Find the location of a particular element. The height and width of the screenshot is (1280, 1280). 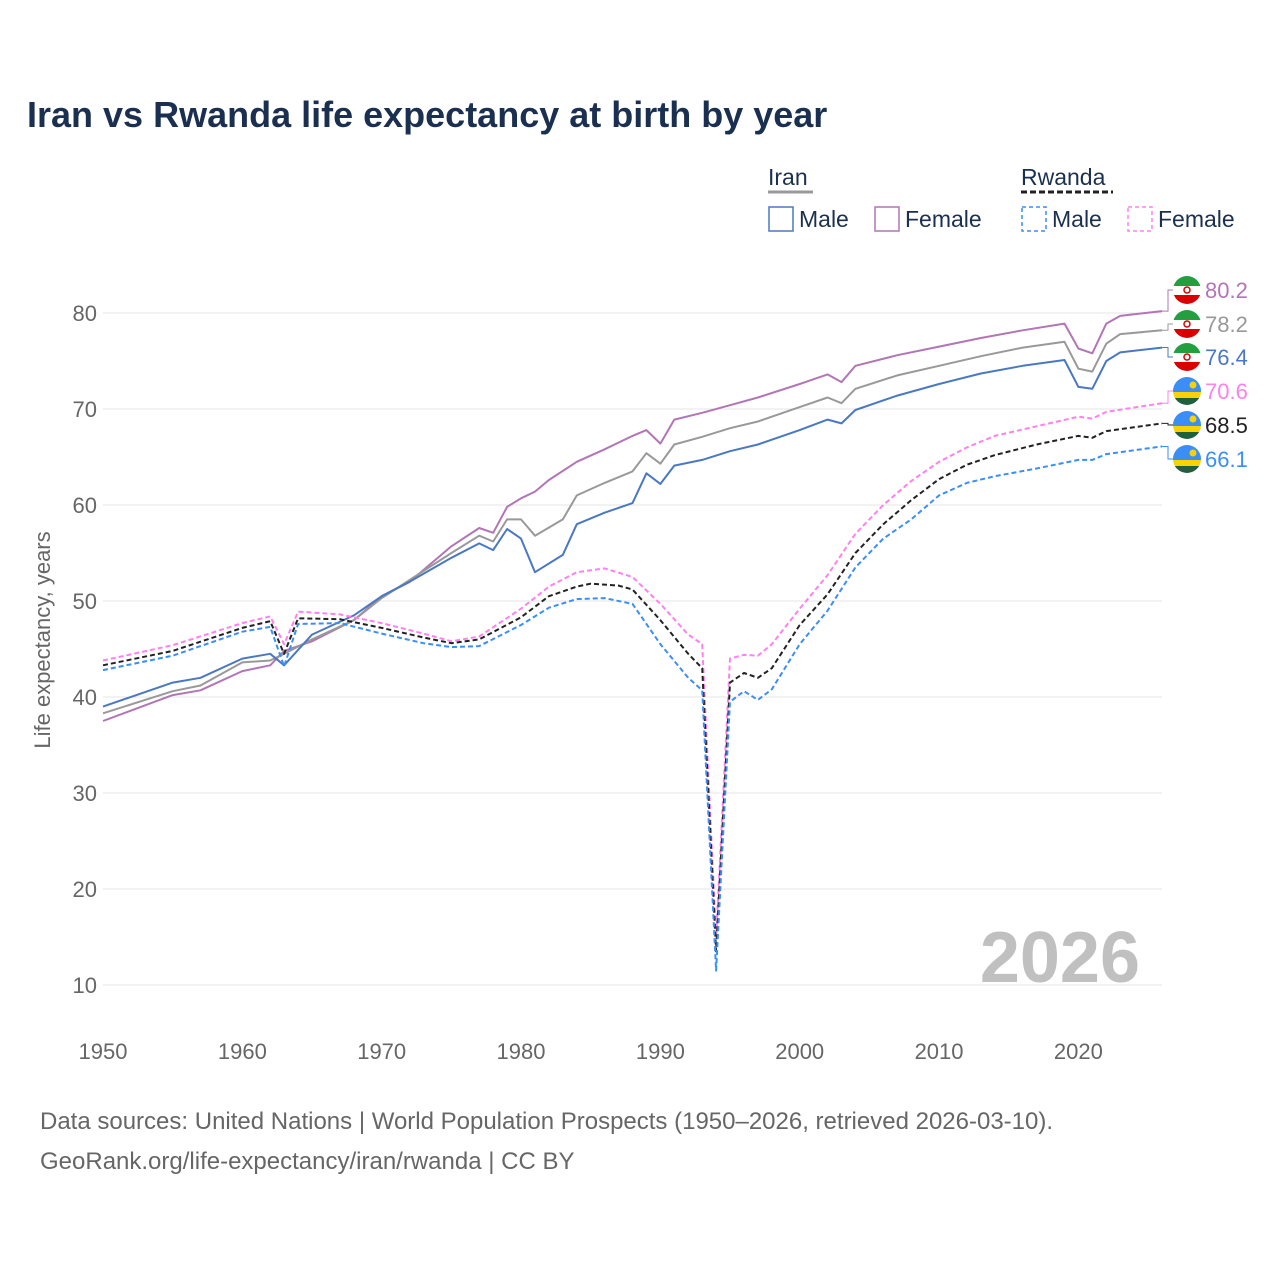

year-watermark: 2026 is located at coordinates (1060, 958).